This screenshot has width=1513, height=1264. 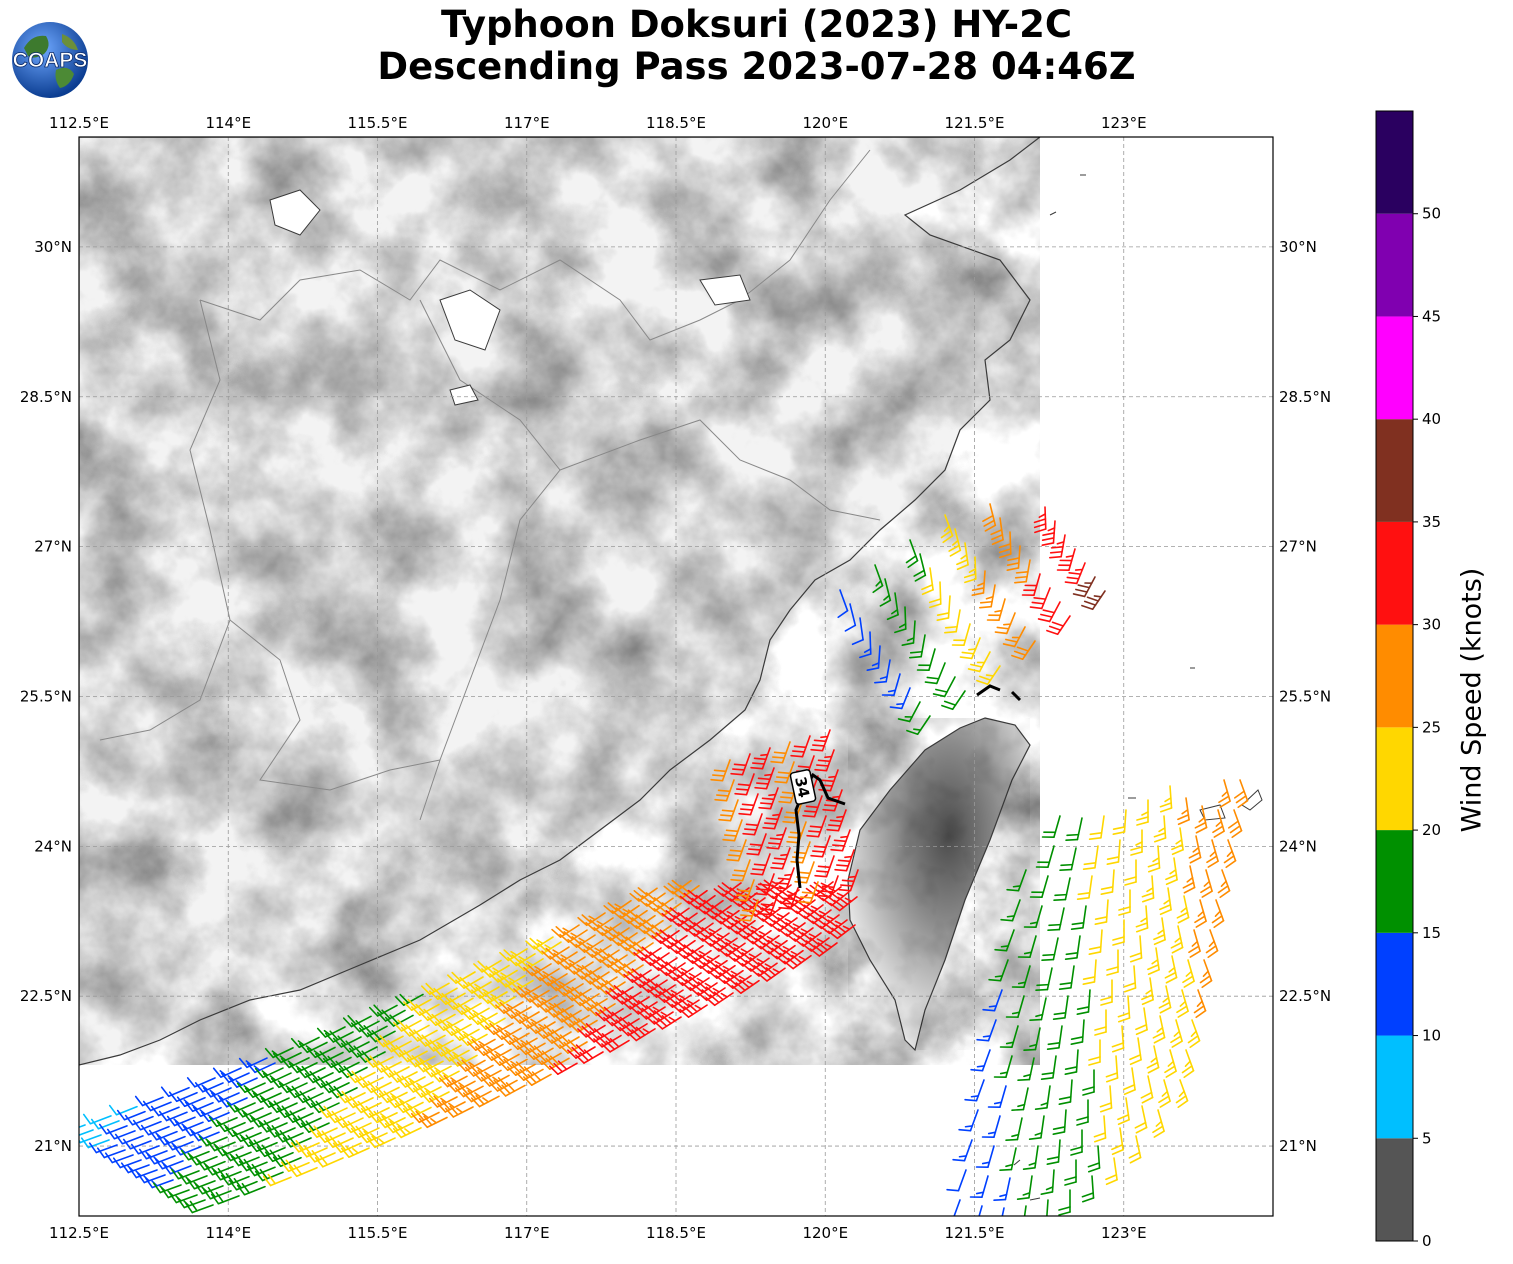 I want to click on right-lat-tick-label: 21°N, so click(x=1298, y=1146).